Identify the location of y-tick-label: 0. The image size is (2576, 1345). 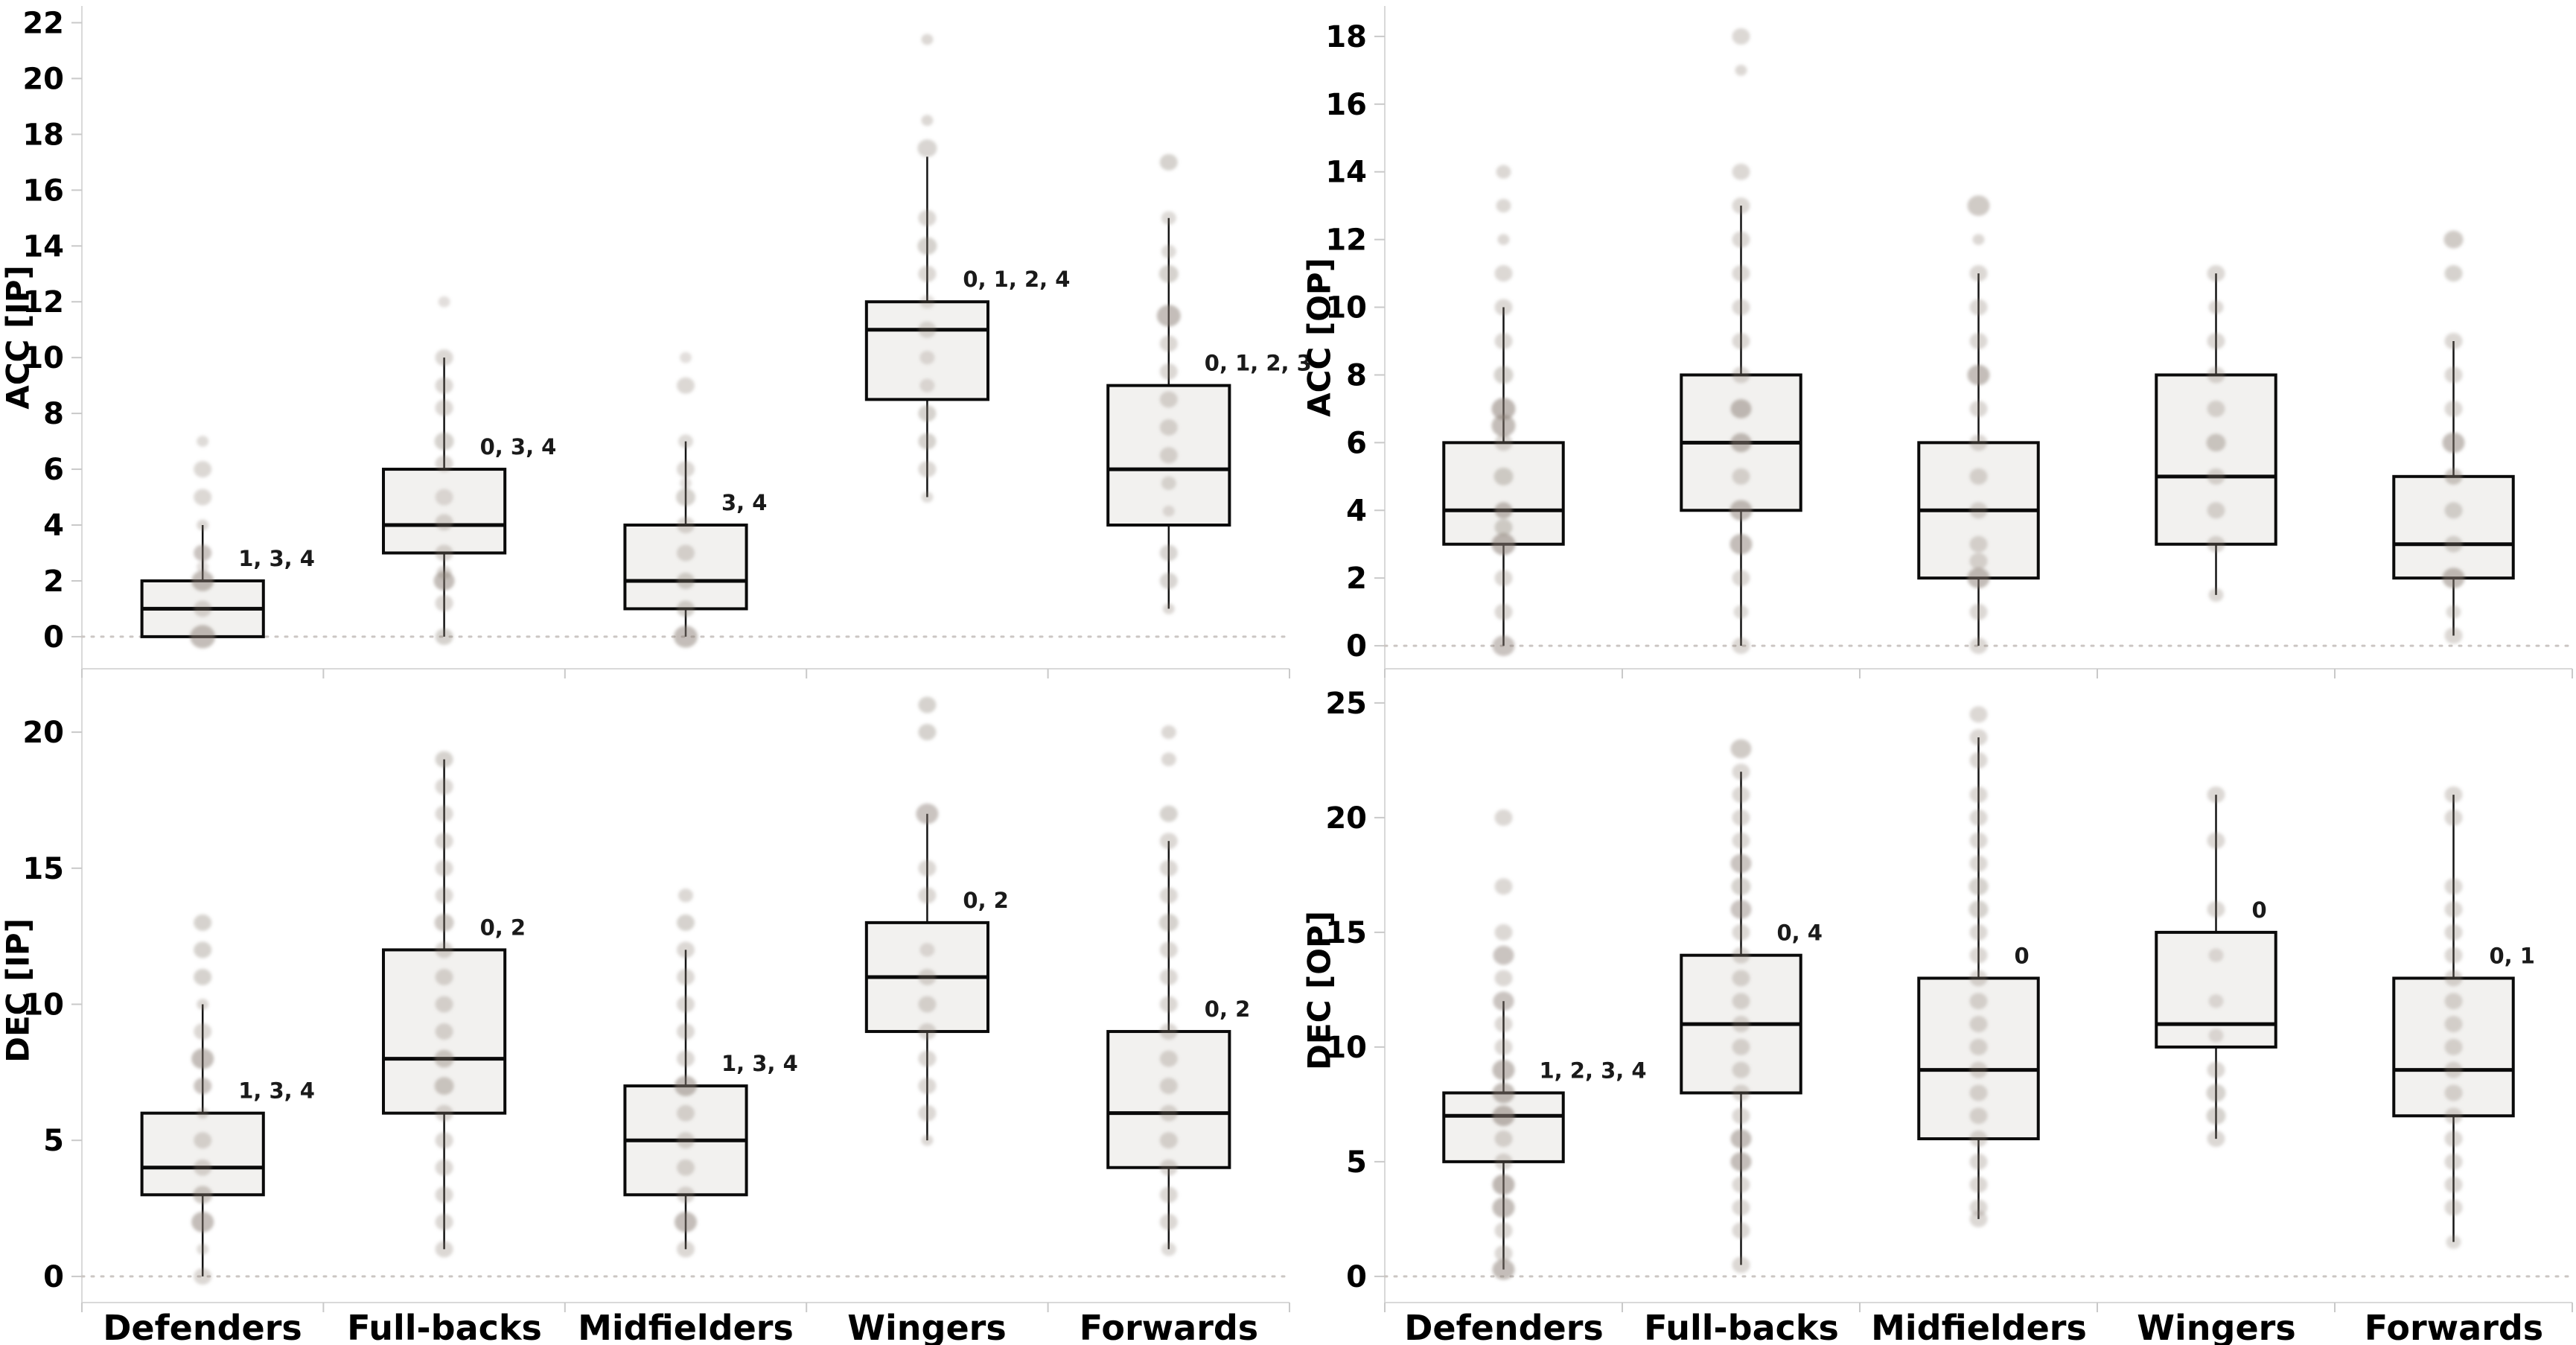
(53, 637).